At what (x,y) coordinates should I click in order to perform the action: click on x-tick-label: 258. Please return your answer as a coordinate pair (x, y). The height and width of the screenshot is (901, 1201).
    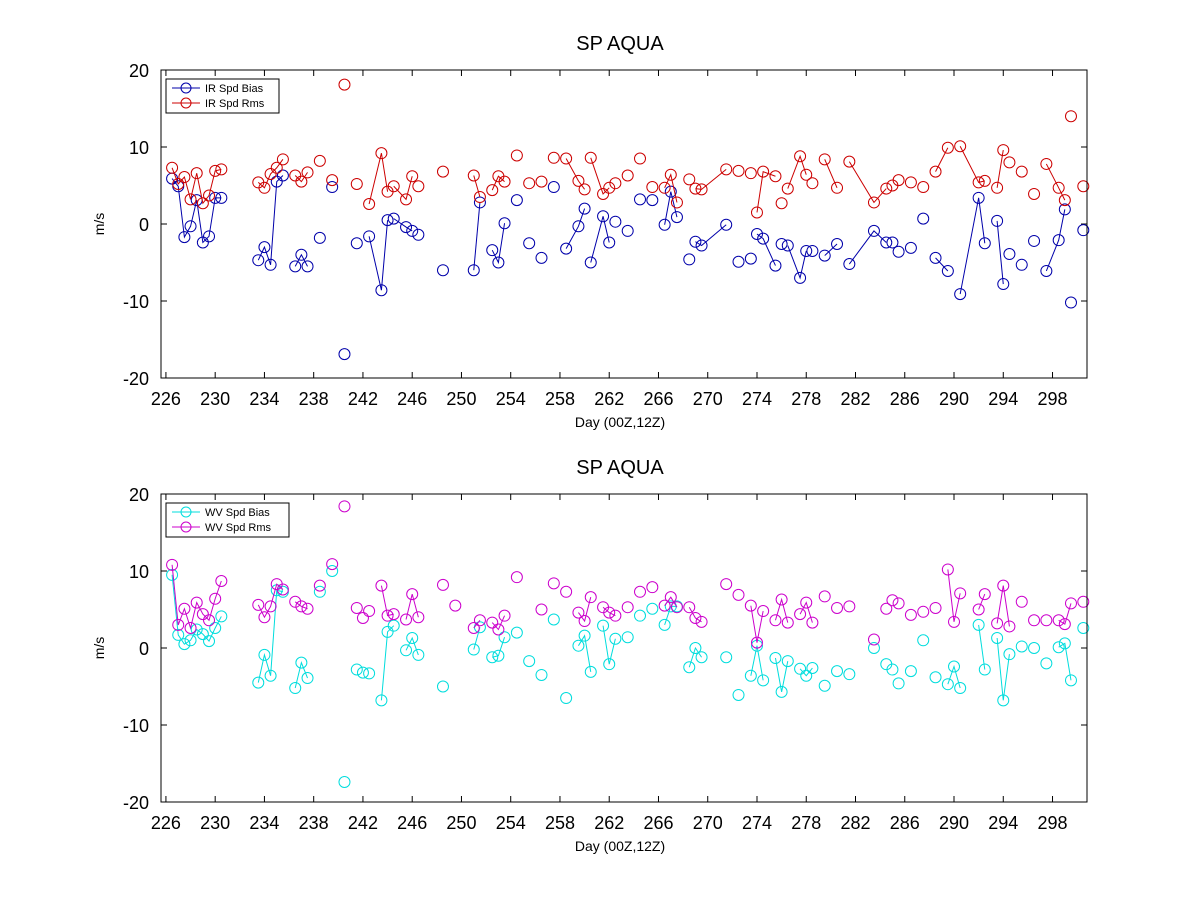
    Looking at the image, I should click on (560, 823).